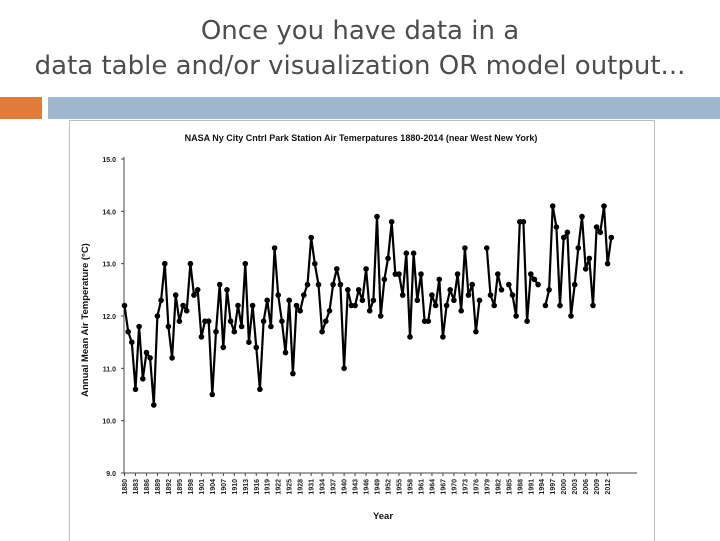 The image size is (720, 541). Describe the element at coordinates (268, 487) in the screenshot. I see `x-tick-label: 1919` at that location.